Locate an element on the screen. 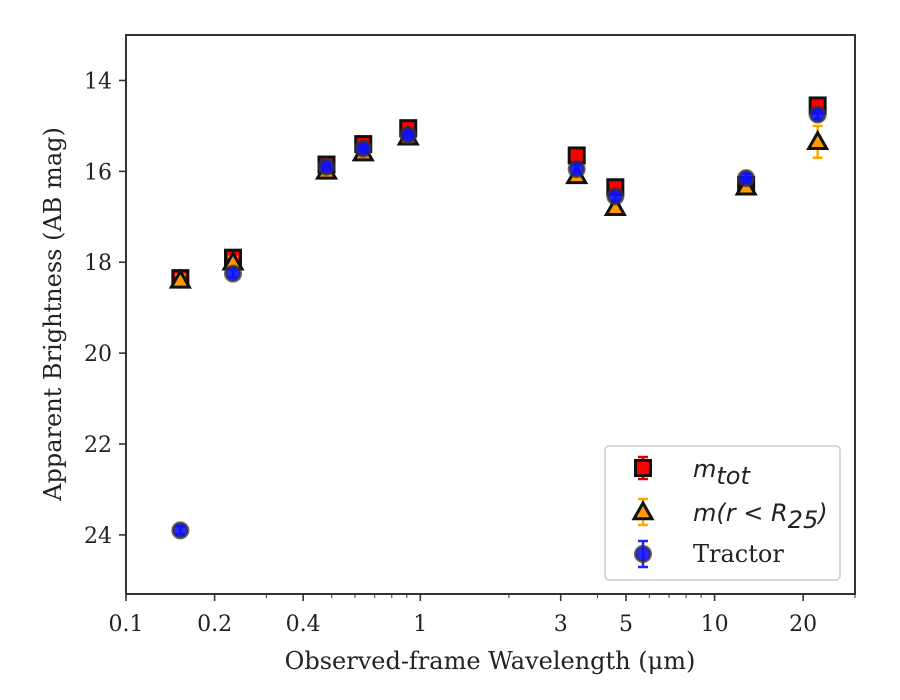 This screenshot has width=900, height=700. y-tick-label: 20 is located at coordinates (98, 354).